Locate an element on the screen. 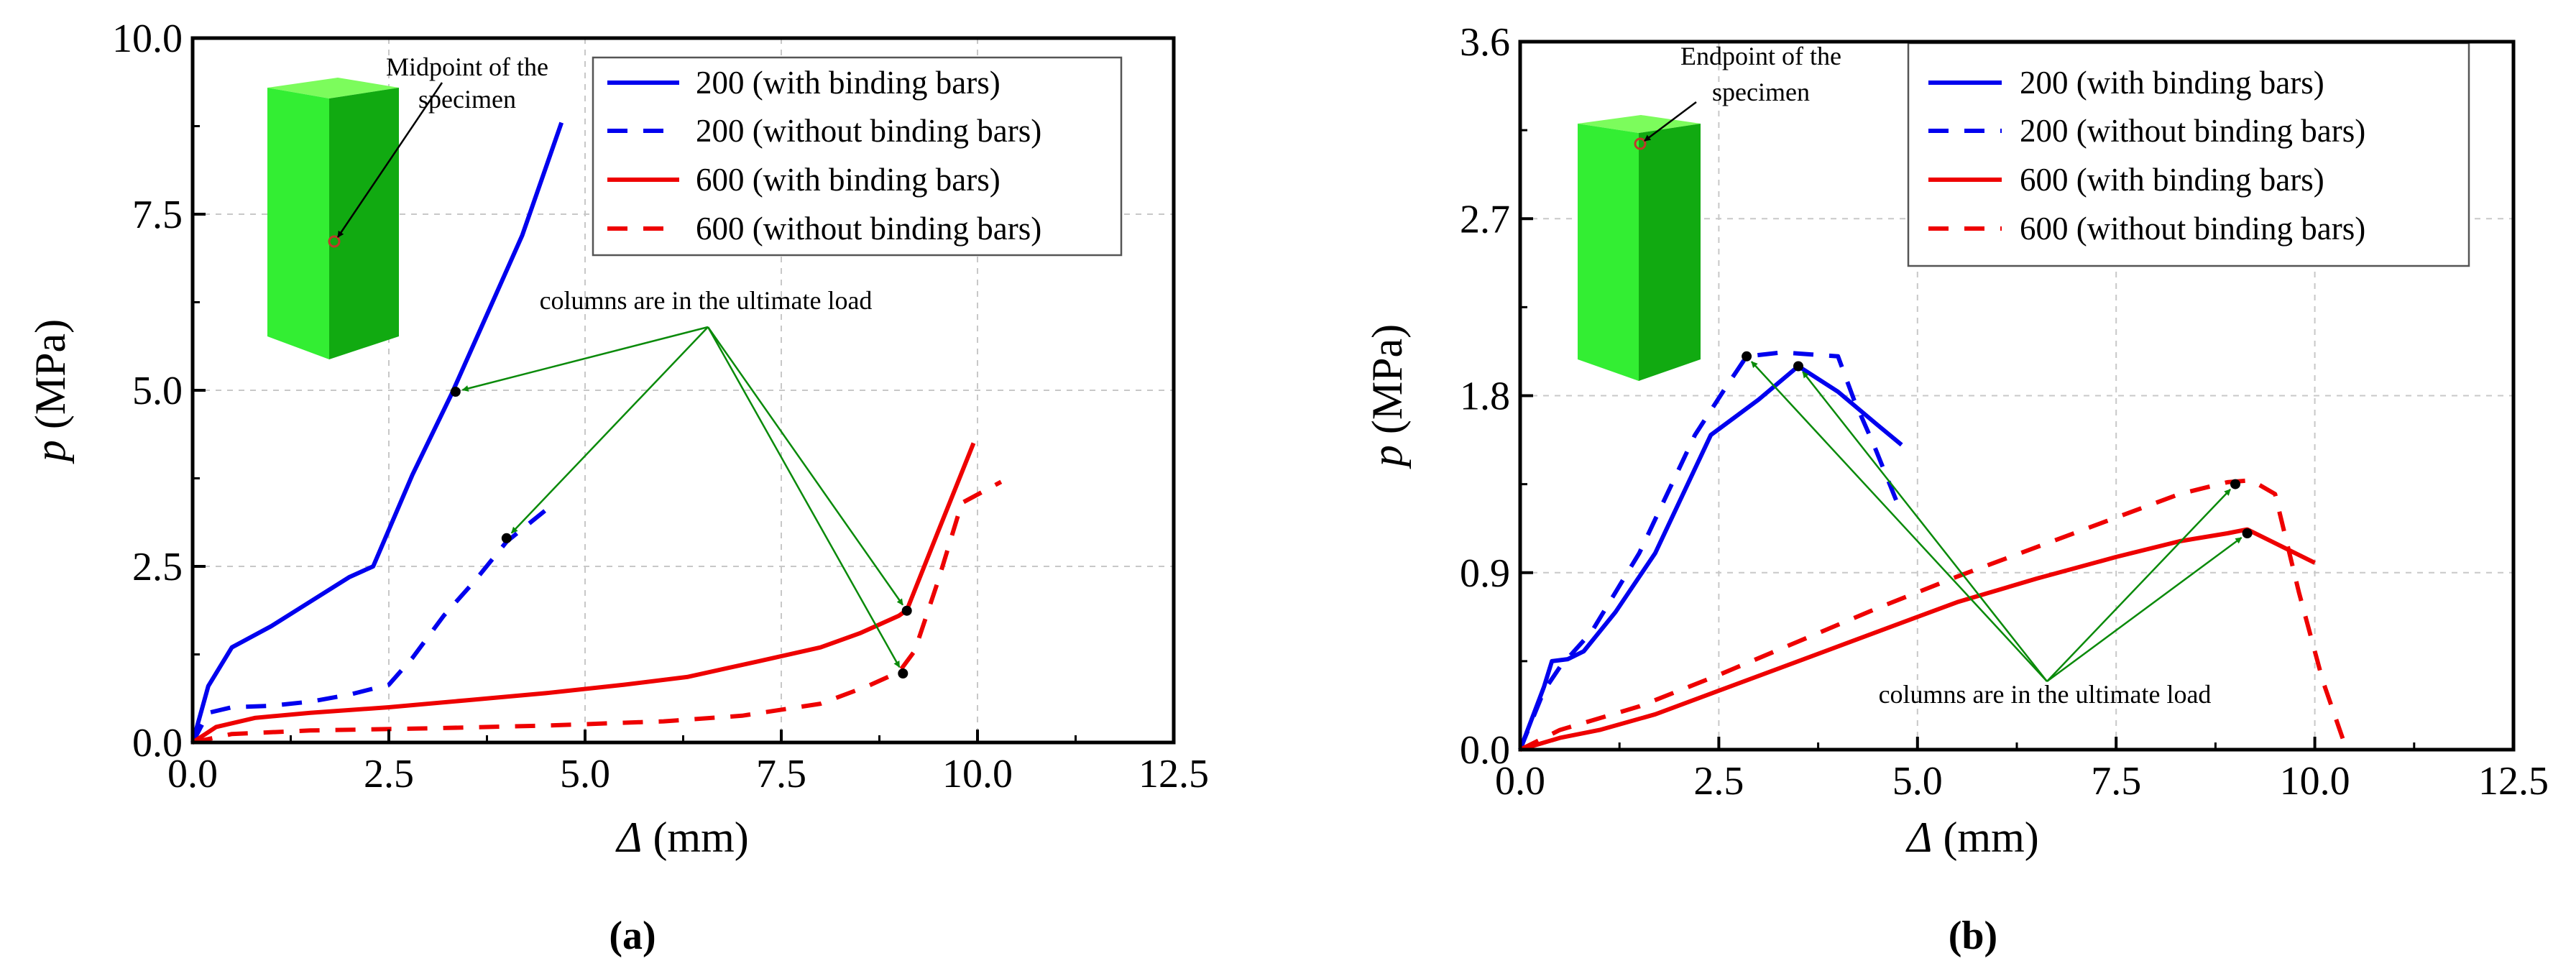 This screenshot has width=2576, height=966. series is located at coordinates (1933, 551).